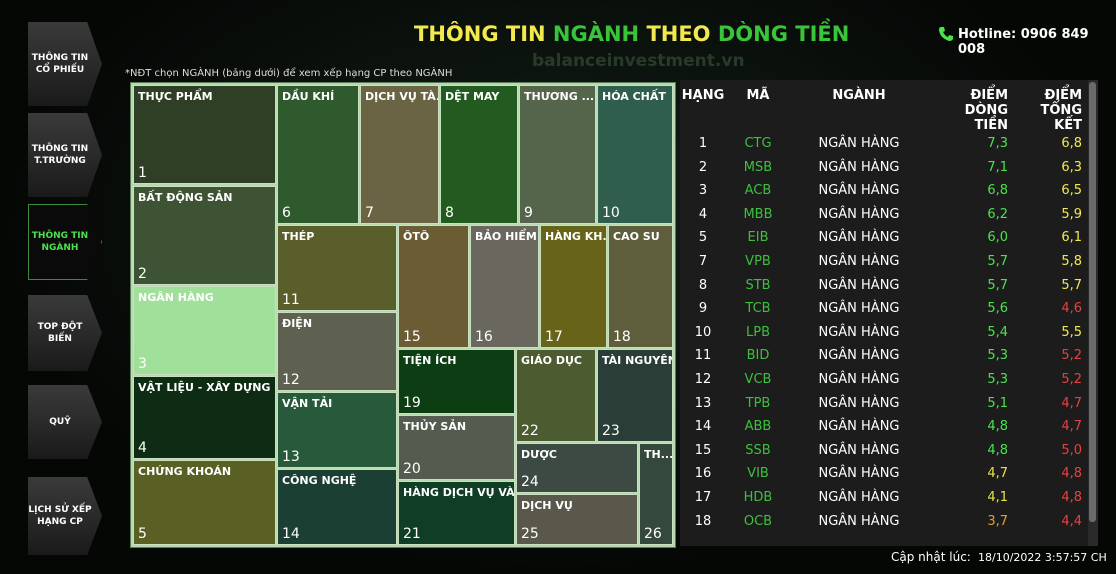 The height and width of the screenshot is (574, 1116). I want to click on tile-label: VẬT LIỆU - XÂY DỰNG, so click(204, 387).